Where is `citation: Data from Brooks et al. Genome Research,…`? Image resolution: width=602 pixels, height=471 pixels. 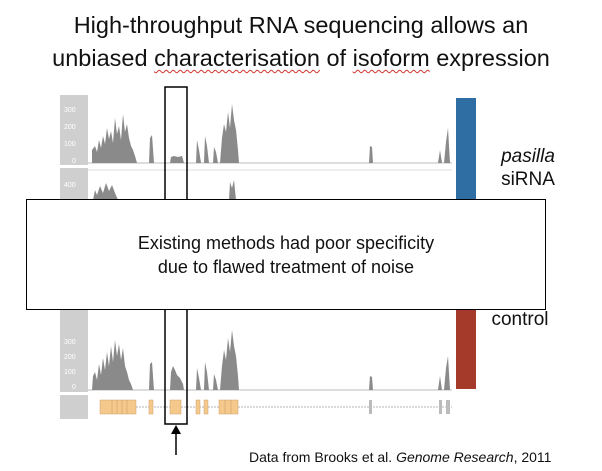 citation: Data from Brooks et al. Genome Research,… is located at coordinates (400, 457).